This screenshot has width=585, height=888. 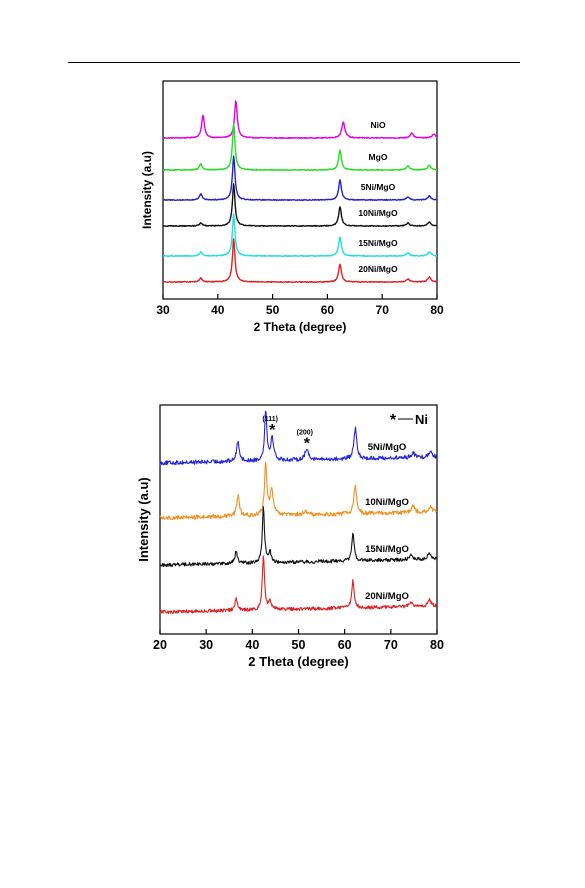 I want to click on plot-frame, so click(x=300, y=190).